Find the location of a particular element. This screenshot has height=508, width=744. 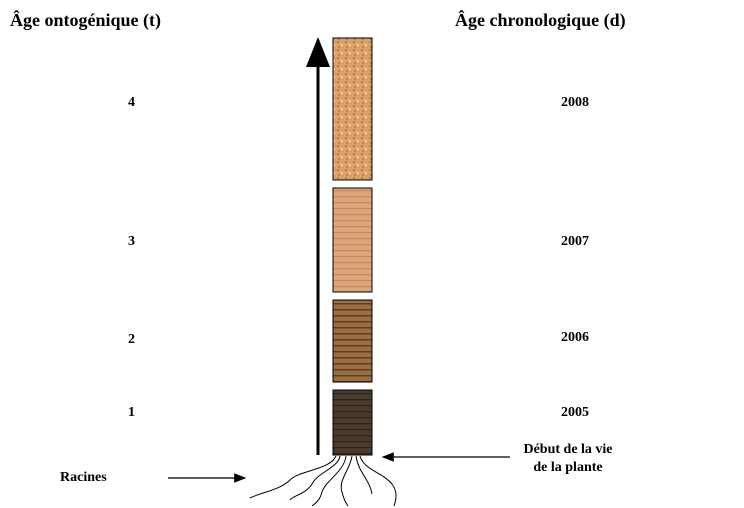

roots is located at coordinates (323, 481).